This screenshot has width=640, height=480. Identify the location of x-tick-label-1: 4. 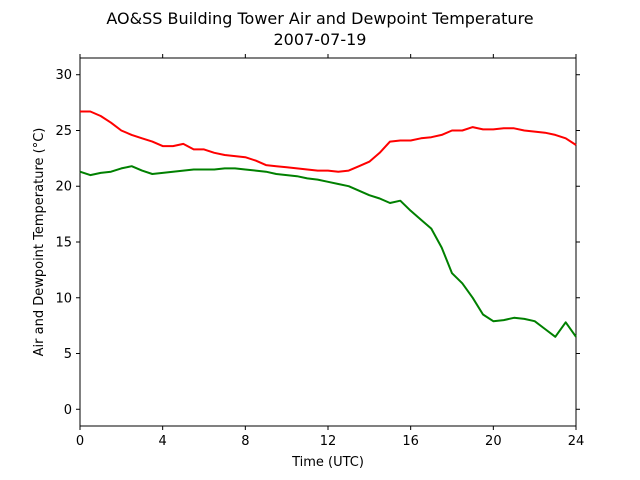
(163, 441).